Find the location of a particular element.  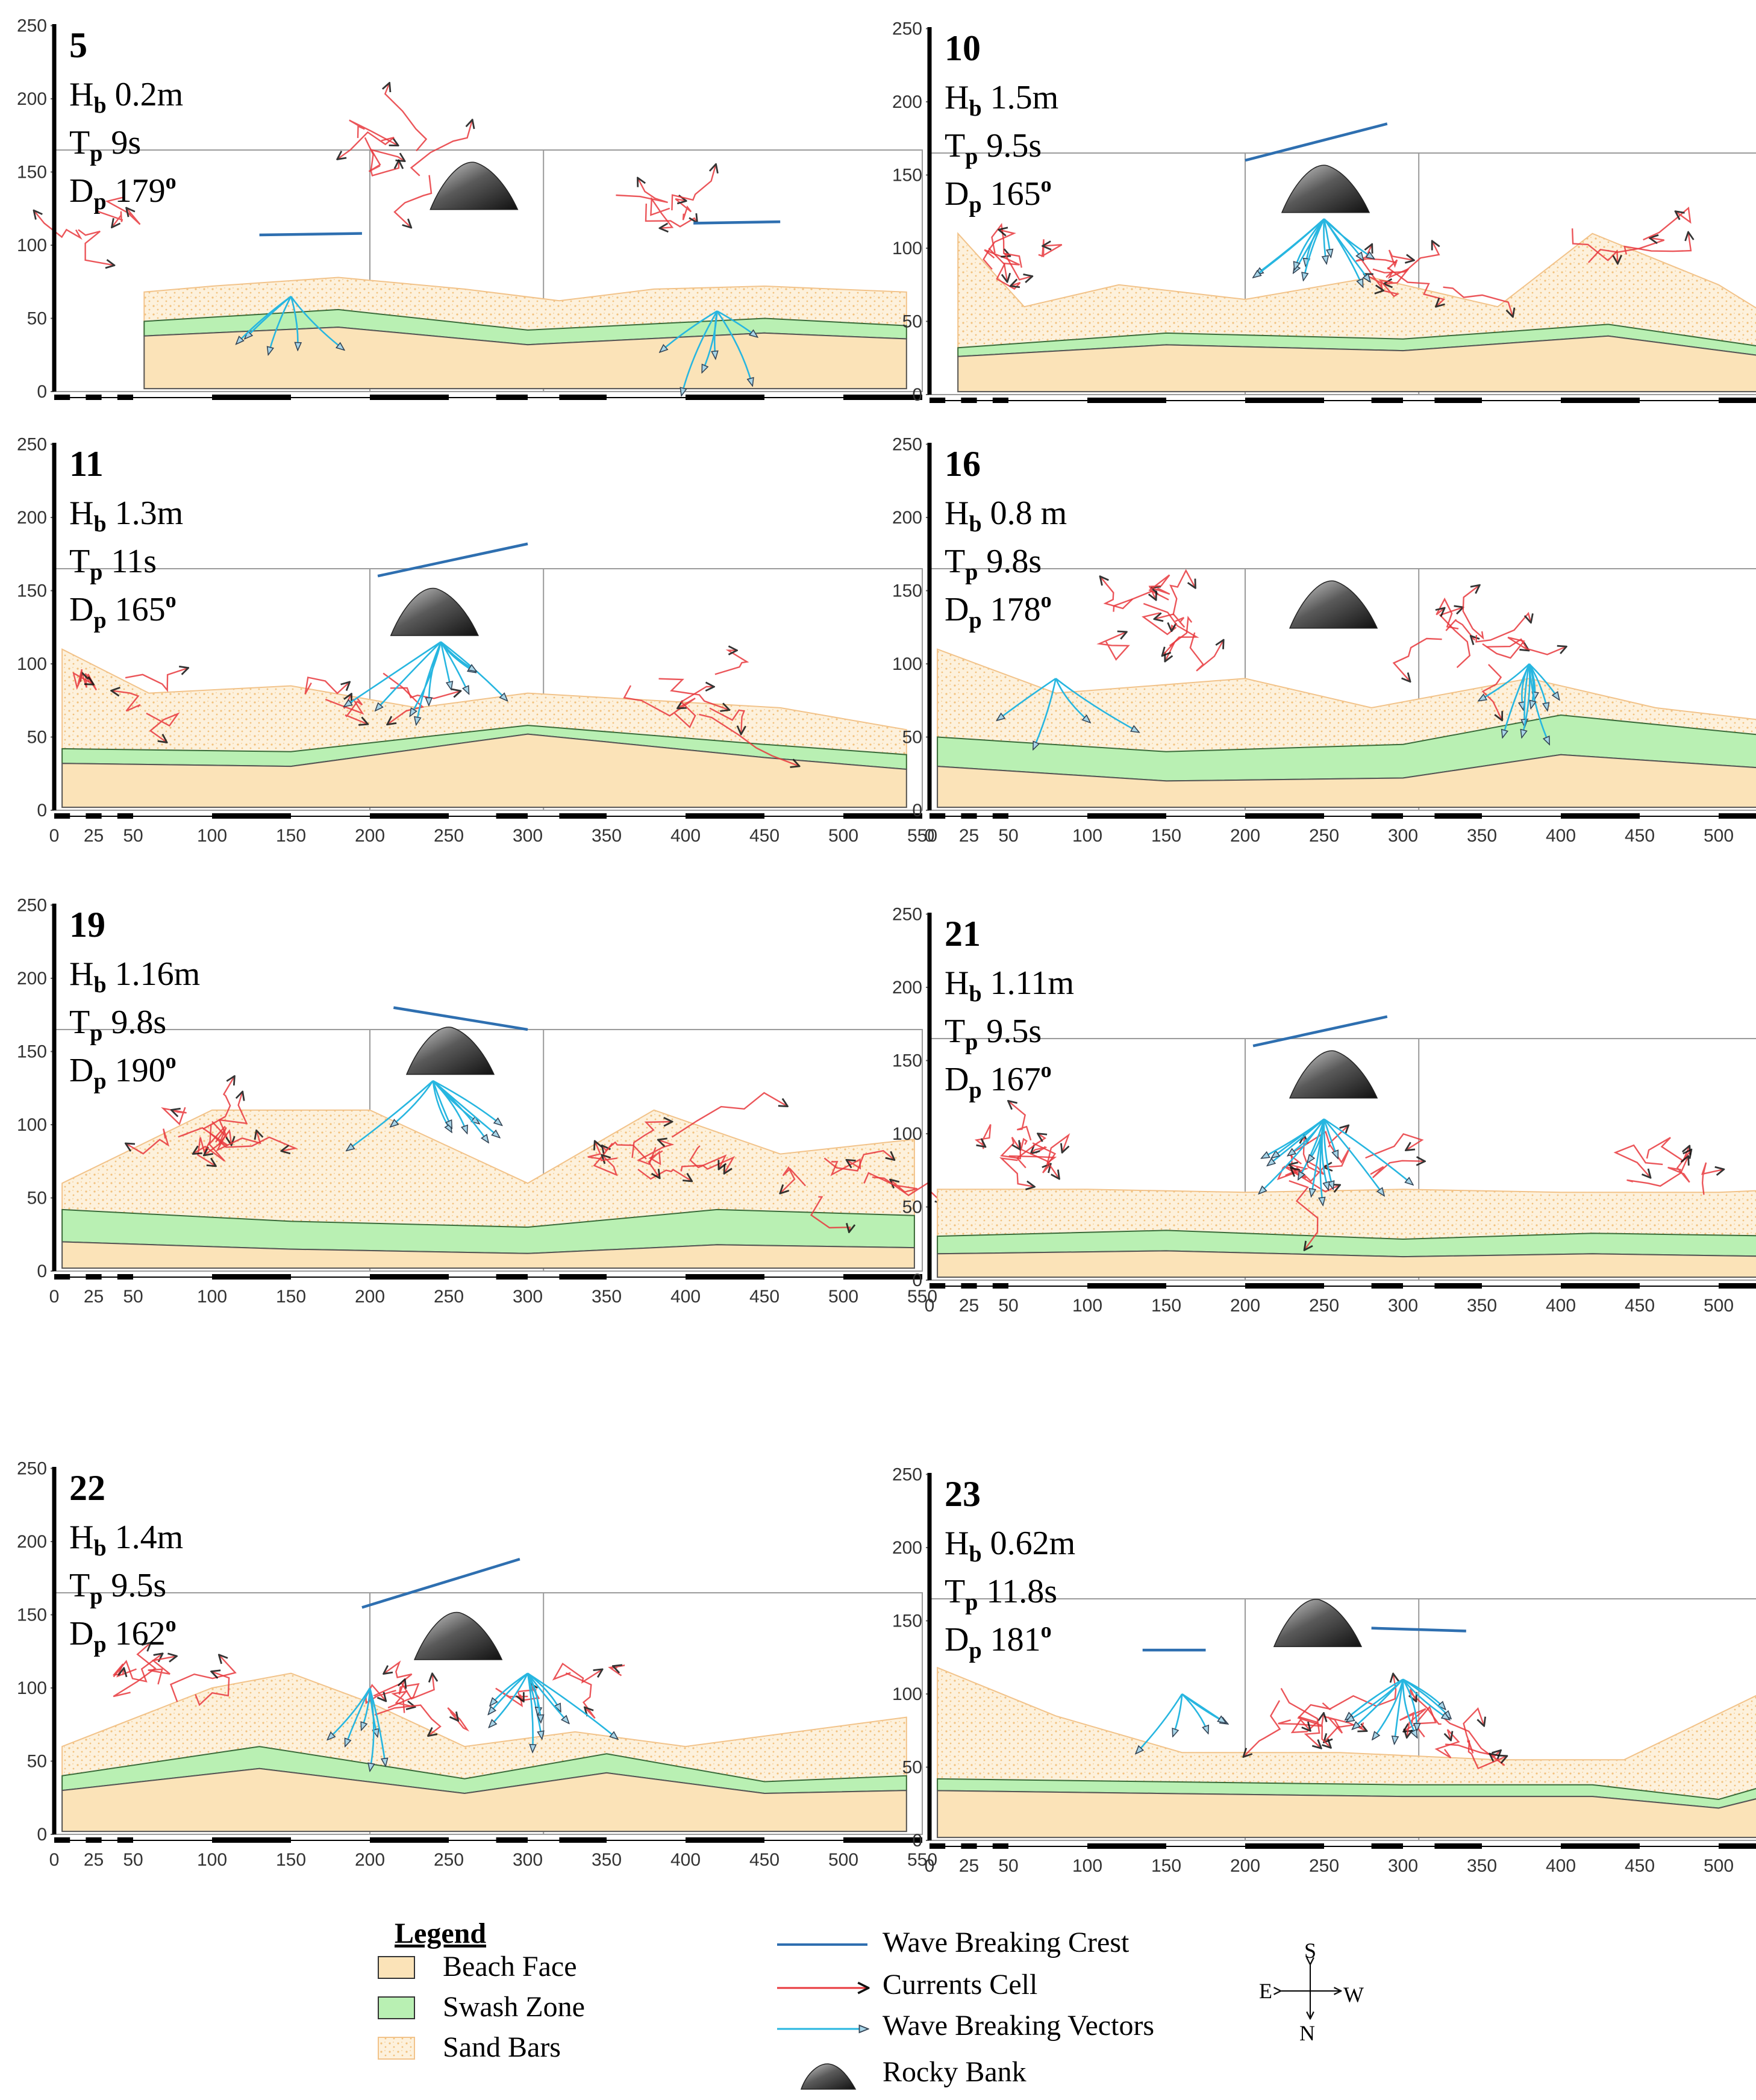

panel-number: 21 is located at coordinates (963, 934).